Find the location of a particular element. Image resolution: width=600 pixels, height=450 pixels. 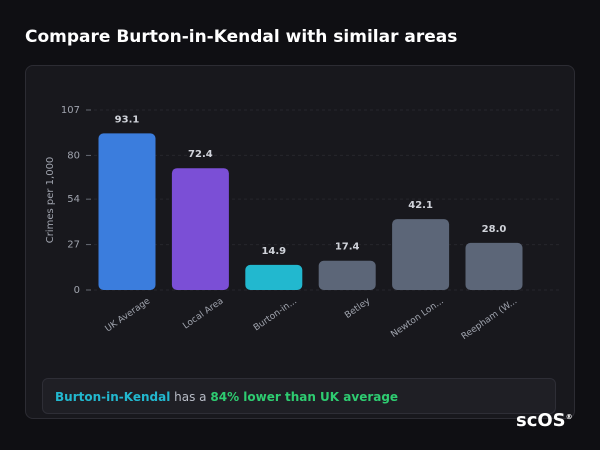

value-label: 72.4 is located at coordinates (200, 154).